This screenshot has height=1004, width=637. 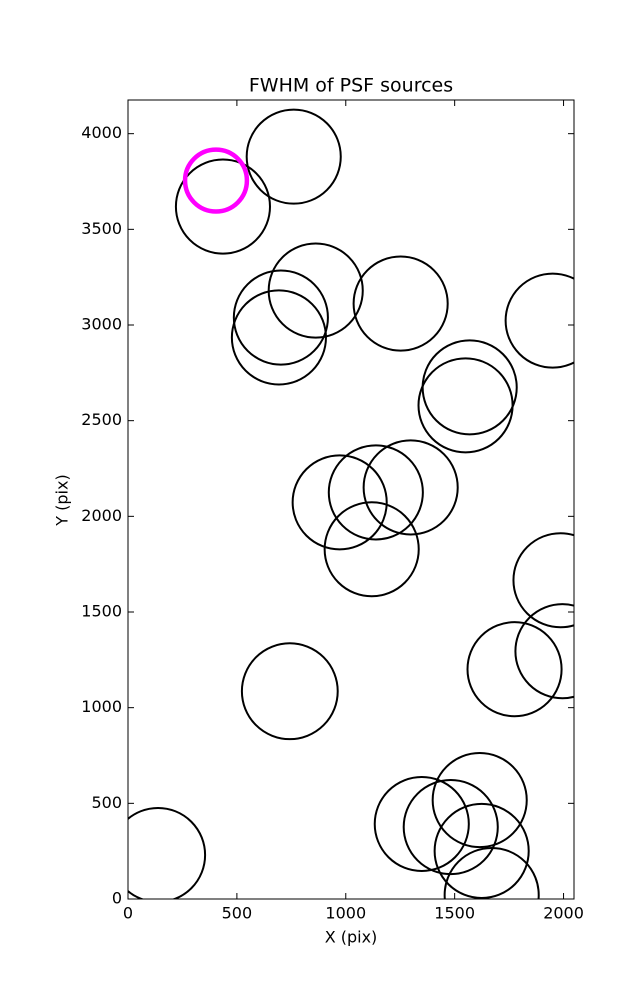 I want to click on y-tick-label: 2500, so click(x=101, y=419).